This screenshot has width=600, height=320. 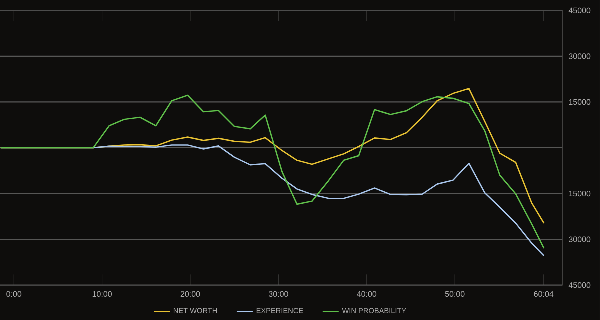 What do you see at coordinates (102, 294) in the screenshot?
I see `x-tick-label: 10:00` at bounding box center [102, 294].